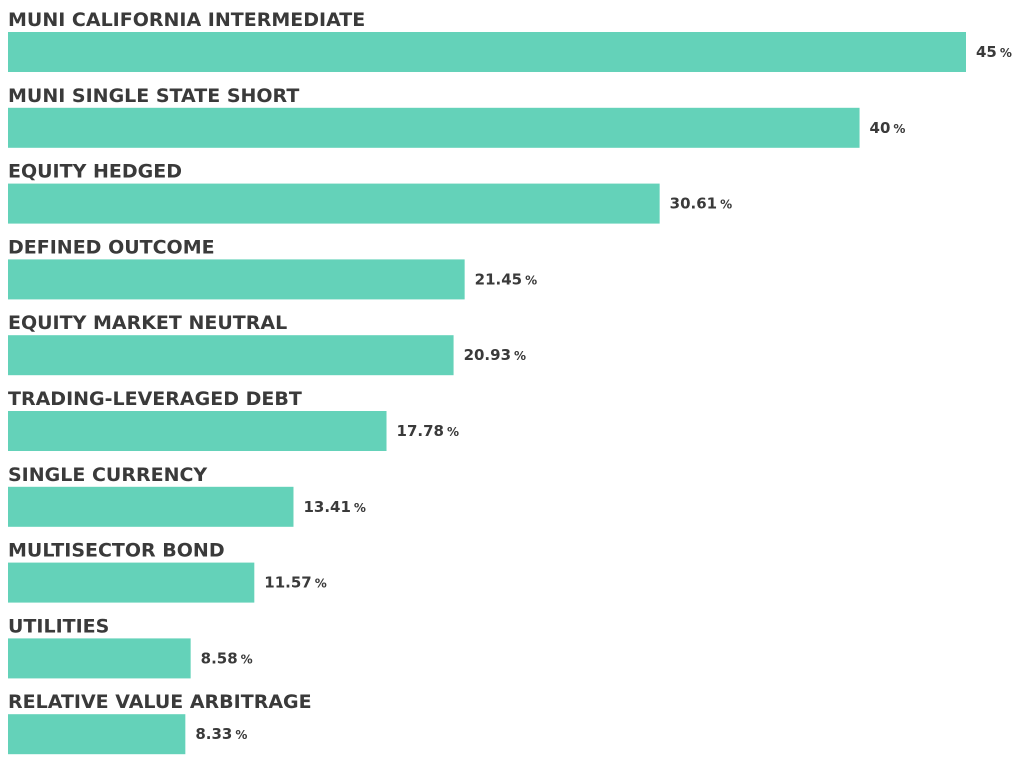  I want to click on category-label: MUNI CALIFORNIA INTERMEDIATE, so click(186, 20).